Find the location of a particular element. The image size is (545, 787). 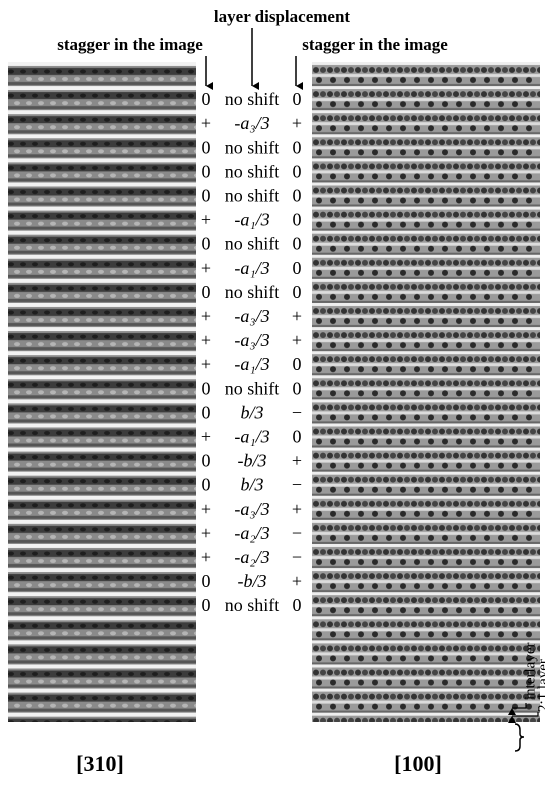

footer-right: [100] is located at coordinates (418, 763).